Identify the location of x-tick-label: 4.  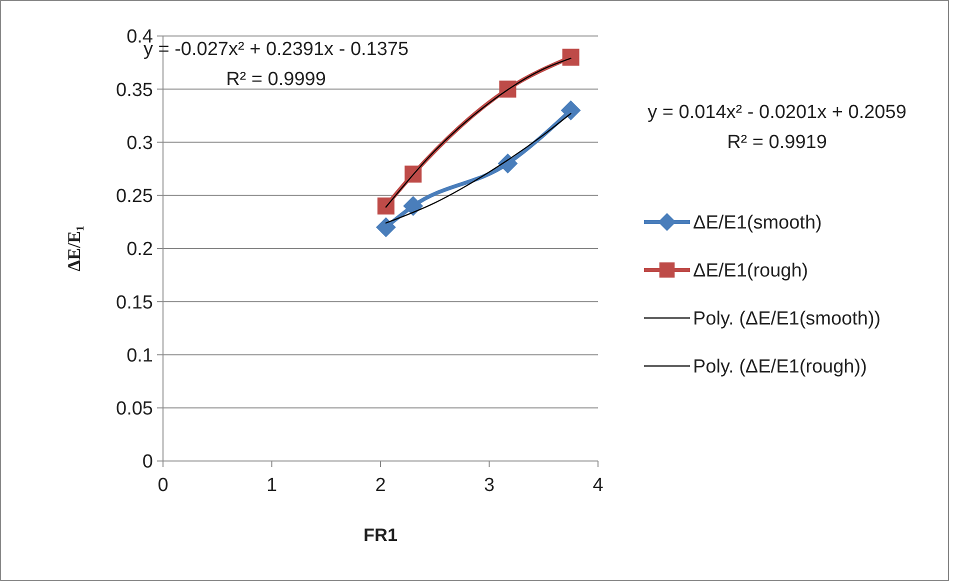
(598, 485).